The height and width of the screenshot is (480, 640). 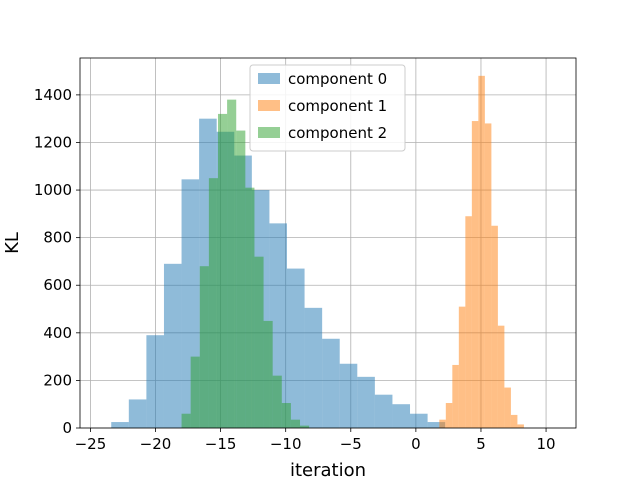 What do you see at coordinates (337, 79) in the screenshot?
I see `legend-label: component 0` at bounding box center [337, 79].